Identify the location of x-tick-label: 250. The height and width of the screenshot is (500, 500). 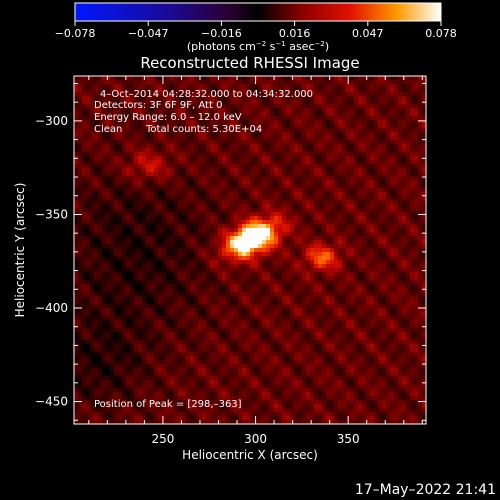
(162, 439).